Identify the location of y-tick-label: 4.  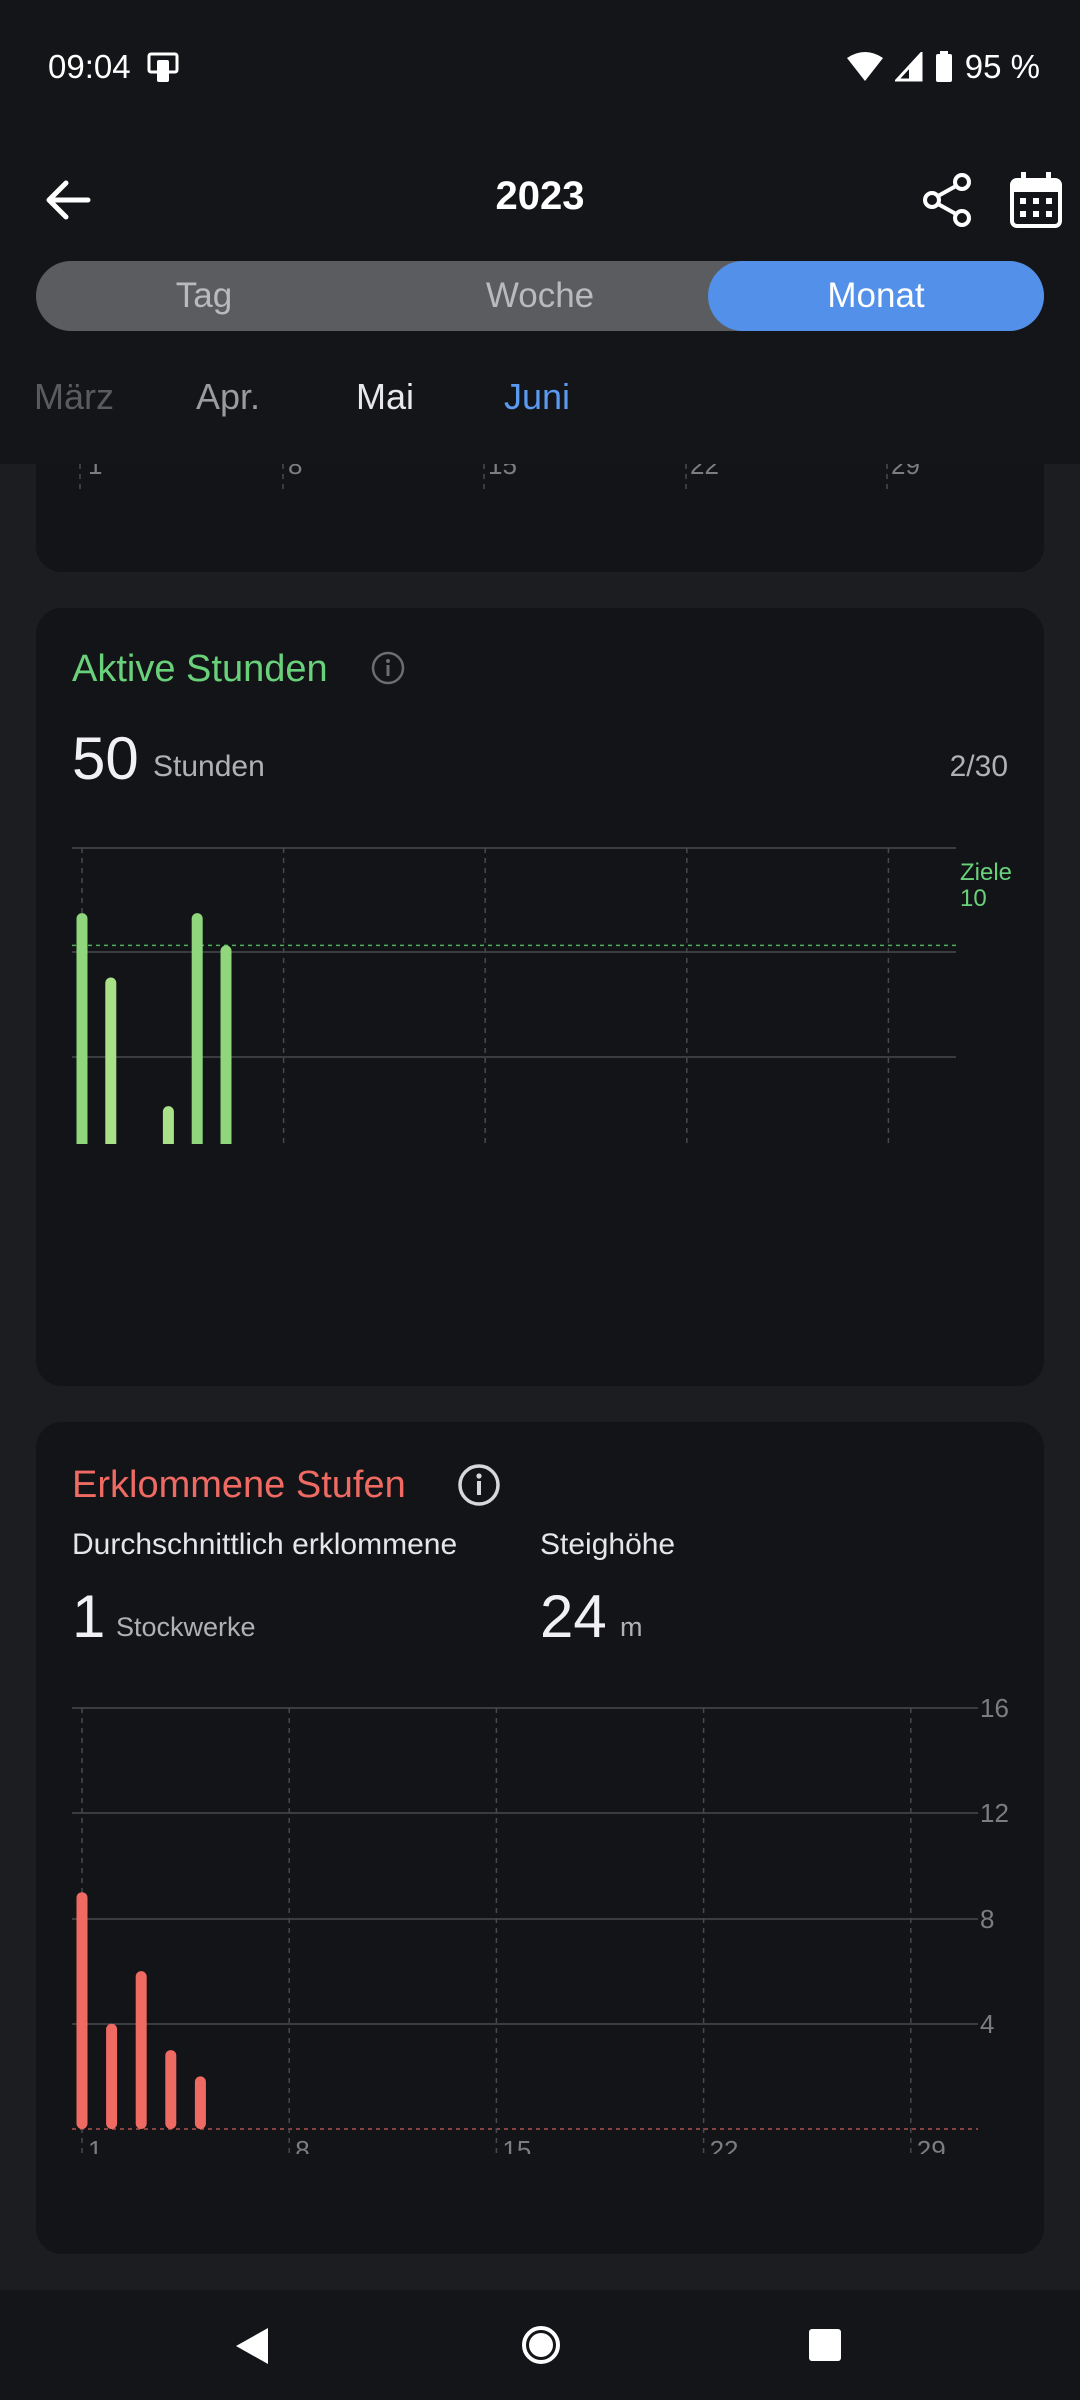
(987, 2024).